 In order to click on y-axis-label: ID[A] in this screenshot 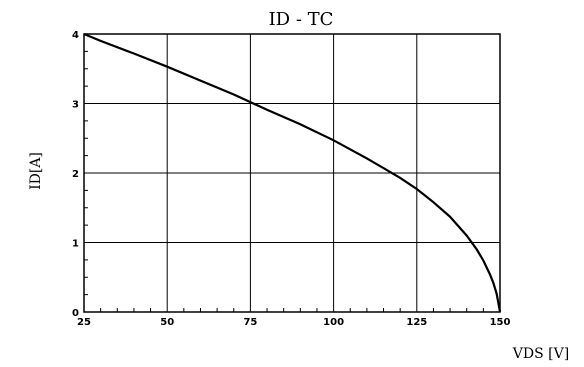, I will do `click(36, 171)`.